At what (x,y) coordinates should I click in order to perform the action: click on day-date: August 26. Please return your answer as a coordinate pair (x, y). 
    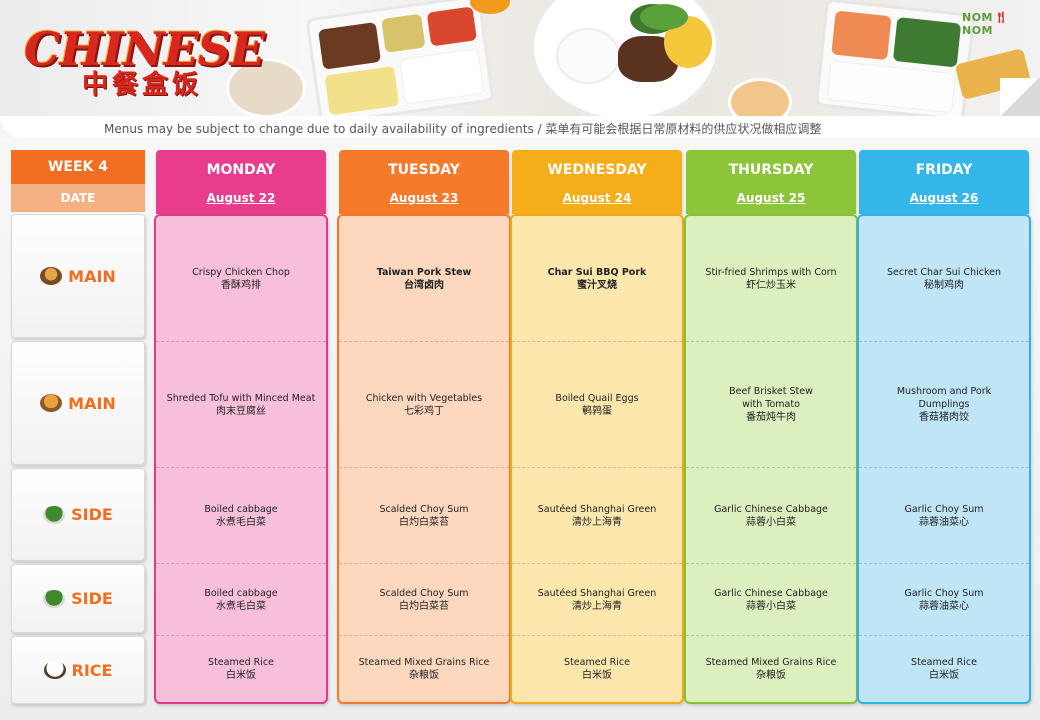
    Looking at the image, I should click on (944, 198).